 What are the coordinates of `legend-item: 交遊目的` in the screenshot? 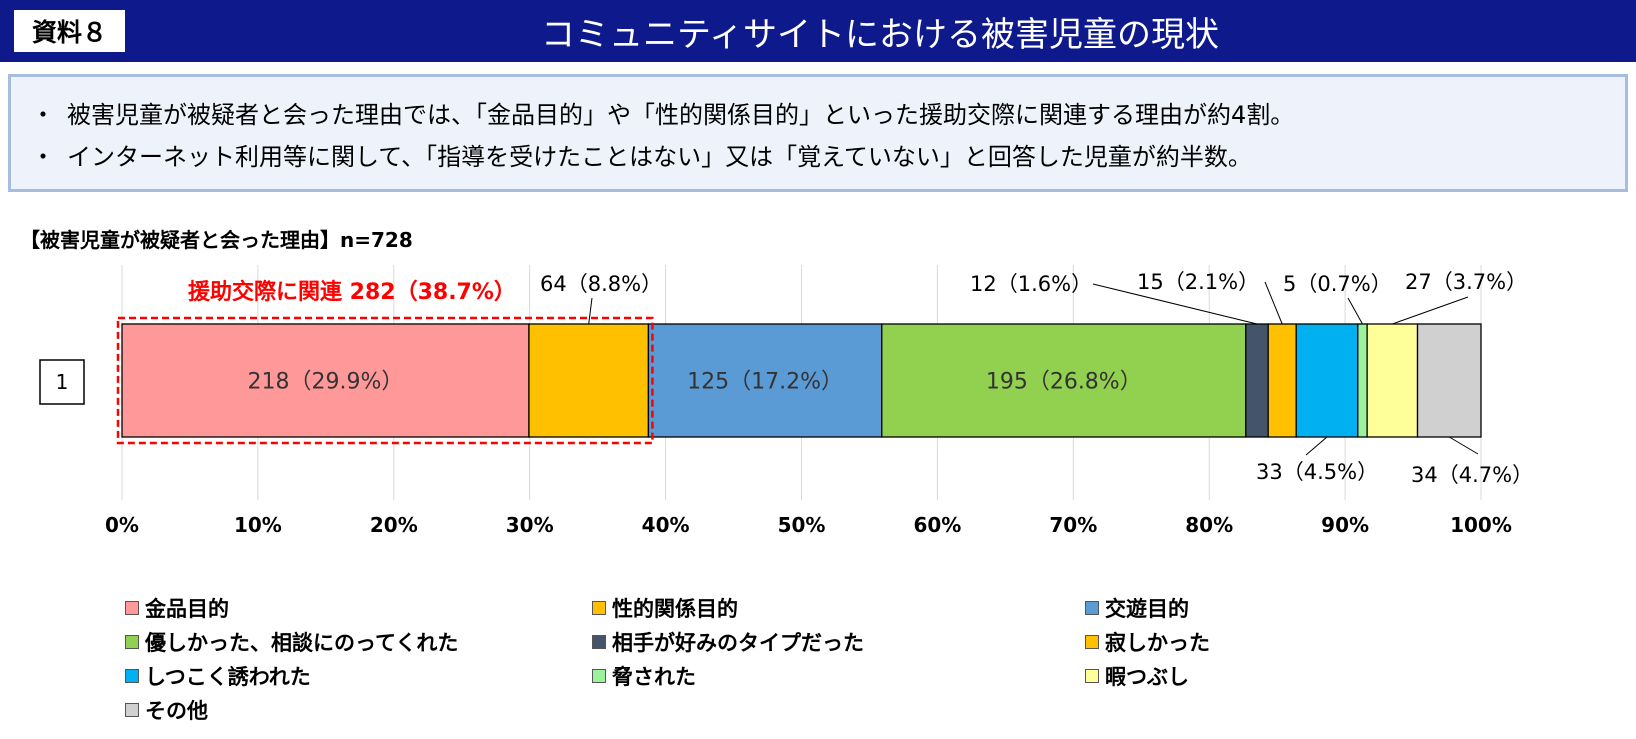 It's located at (1137, 608).